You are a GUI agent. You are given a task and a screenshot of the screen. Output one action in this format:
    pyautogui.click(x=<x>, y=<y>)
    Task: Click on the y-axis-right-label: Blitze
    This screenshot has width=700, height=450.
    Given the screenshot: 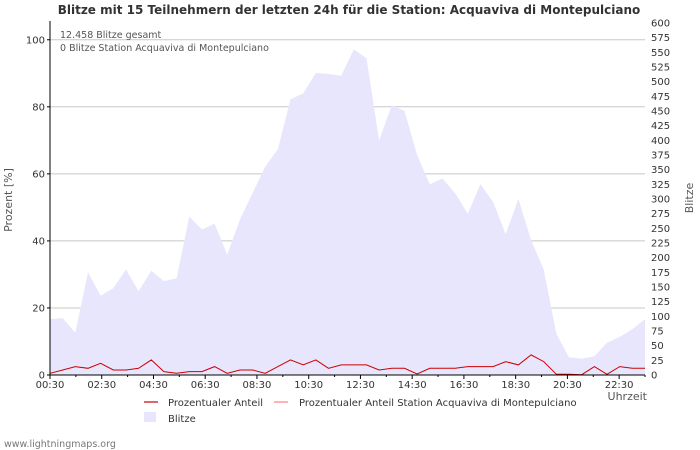 What is the action you would take?
    pyautogui.click(x=689, y=198)
    